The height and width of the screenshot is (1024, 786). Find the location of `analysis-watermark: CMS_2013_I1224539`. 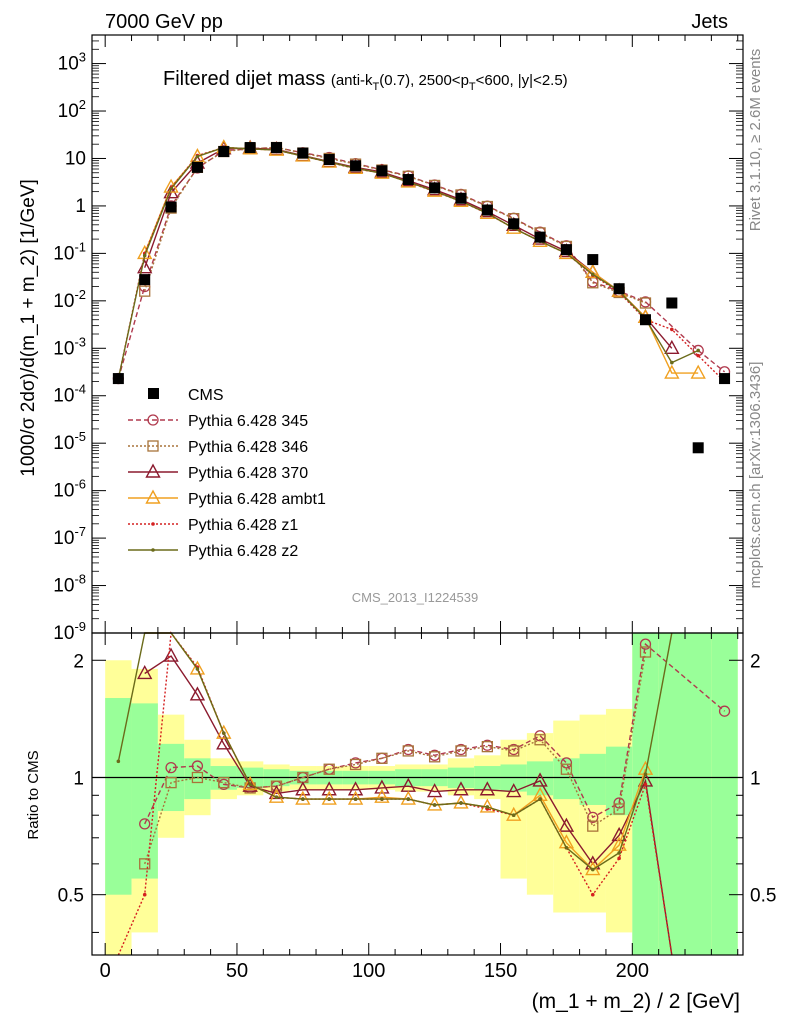

analysis-watermark: CMS_2013_I1224539 is located at coordinates (415, 597).